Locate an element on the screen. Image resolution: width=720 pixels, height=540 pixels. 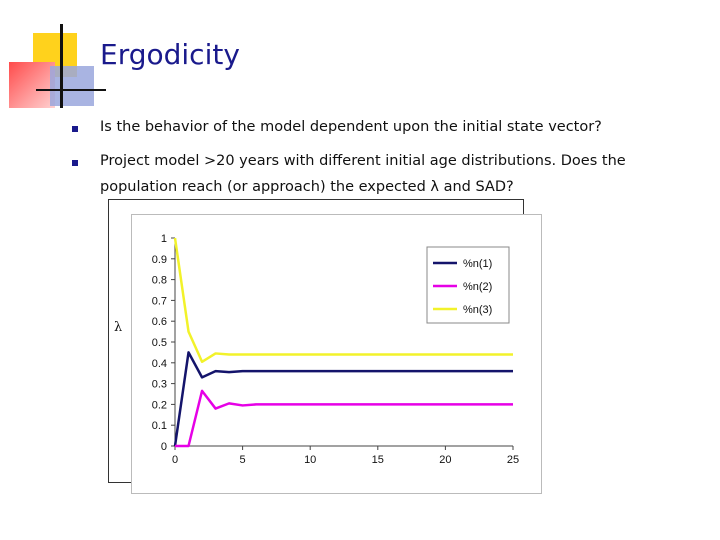
y-tick-label: 0.3 is located at coordinates (159, 385).